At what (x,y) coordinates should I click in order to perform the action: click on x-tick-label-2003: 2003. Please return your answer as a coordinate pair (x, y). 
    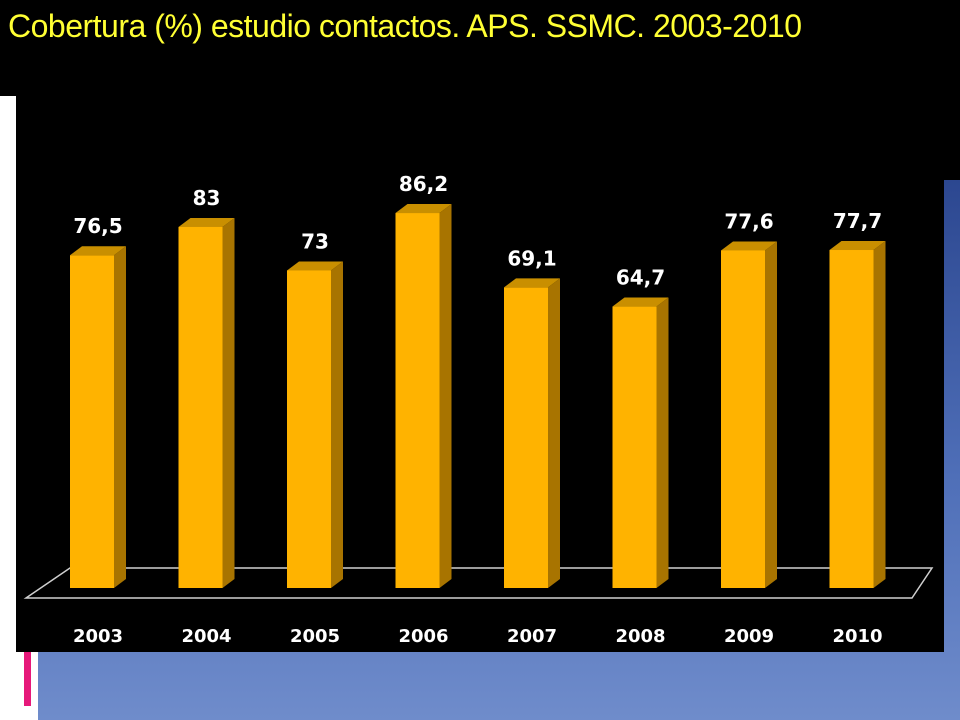
    Looking at the image, I should click on (98, 636).